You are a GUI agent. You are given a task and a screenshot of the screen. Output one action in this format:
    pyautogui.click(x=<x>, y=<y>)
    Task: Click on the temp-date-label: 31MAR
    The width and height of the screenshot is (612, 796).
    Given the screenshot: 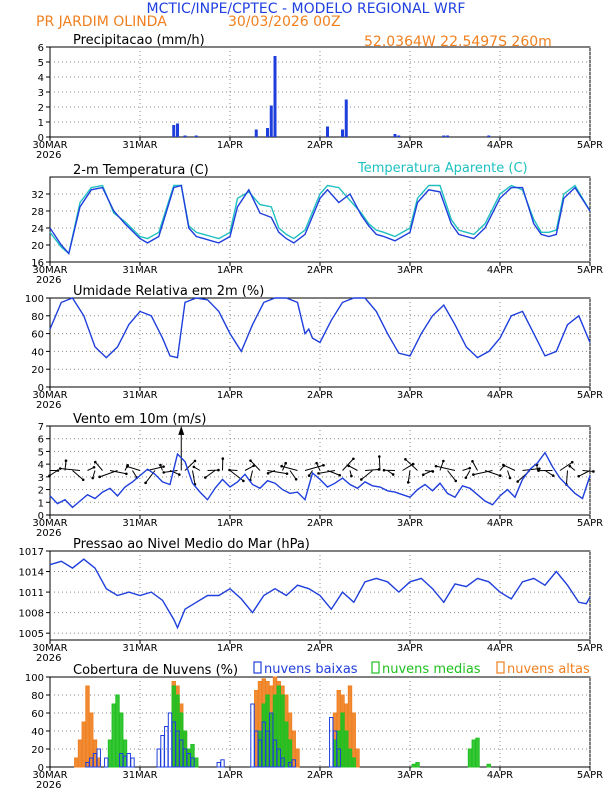 What is the action you would take?
    pyautogui.click(x=139, y=270)
    